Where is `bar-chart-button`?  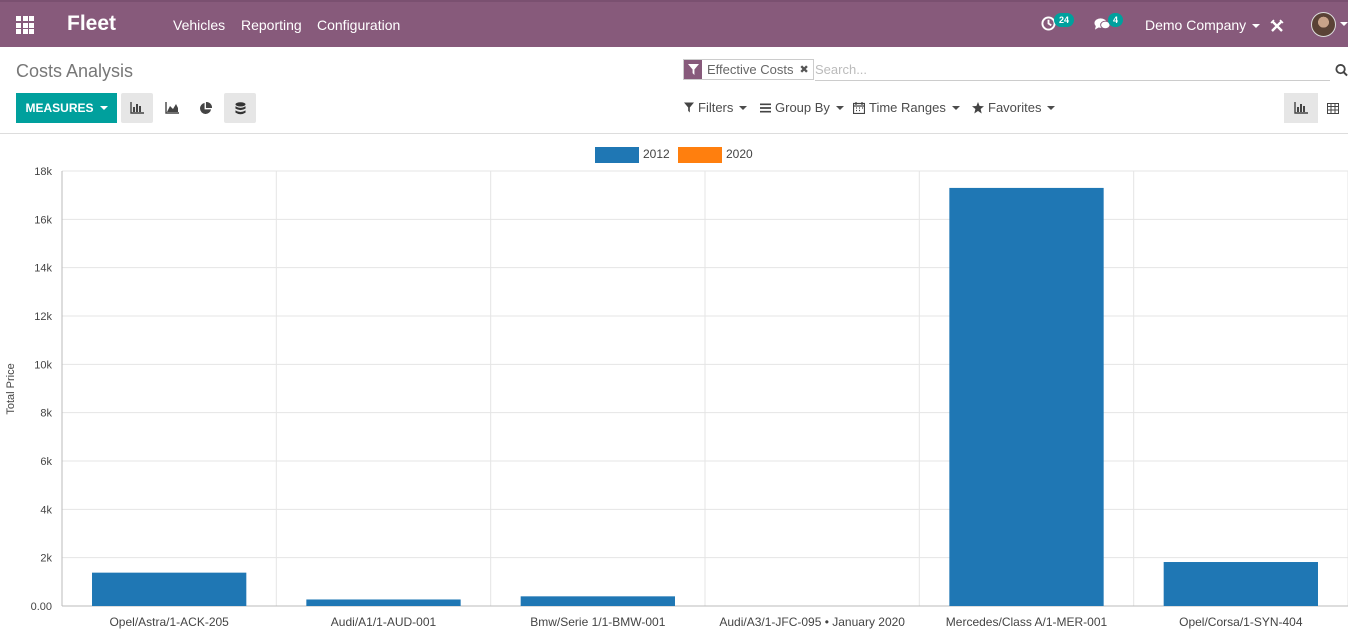 bar-chart-button is located at coordinates (137, 108).